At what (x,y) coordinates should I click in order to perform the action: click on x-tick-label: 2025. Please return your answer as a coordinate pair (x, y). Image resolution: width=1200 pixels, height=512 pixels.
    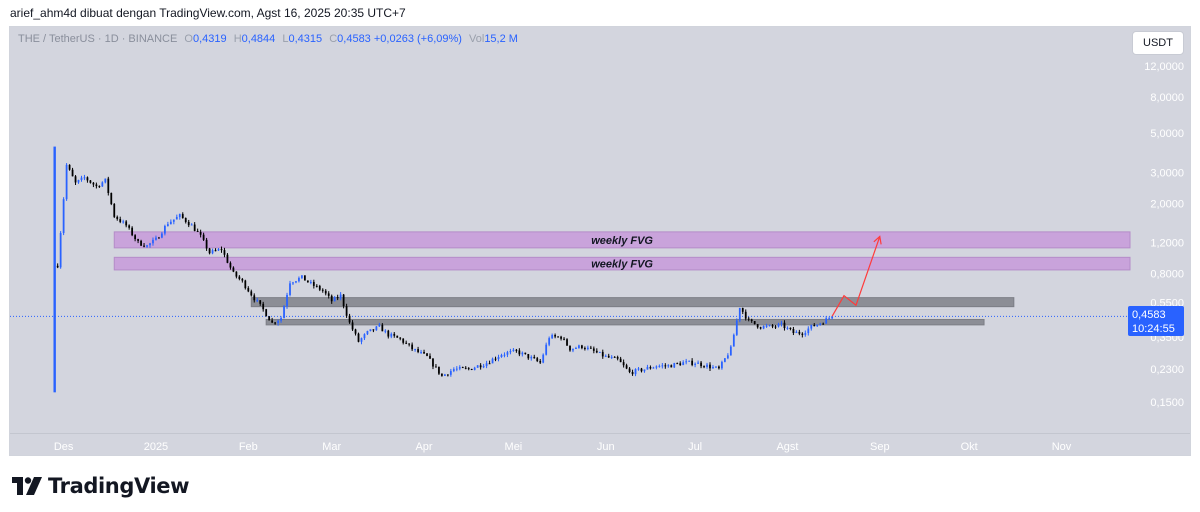
    Looking at the image, I should click on (156, 447).